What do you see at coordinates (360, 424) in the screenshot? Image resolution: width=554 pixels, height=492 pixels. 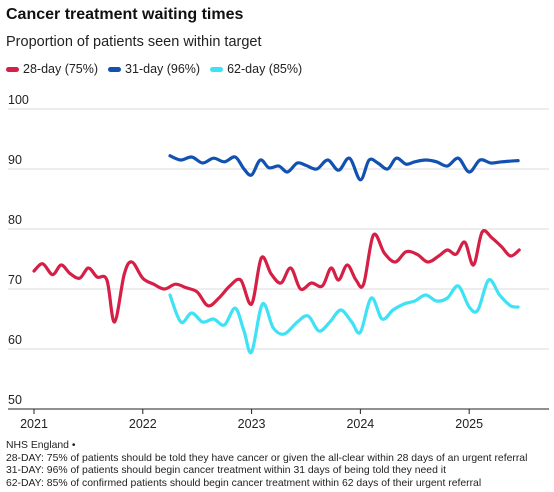 I see `x-tick-label-2024: 2024` at bounding box center [360, 424].